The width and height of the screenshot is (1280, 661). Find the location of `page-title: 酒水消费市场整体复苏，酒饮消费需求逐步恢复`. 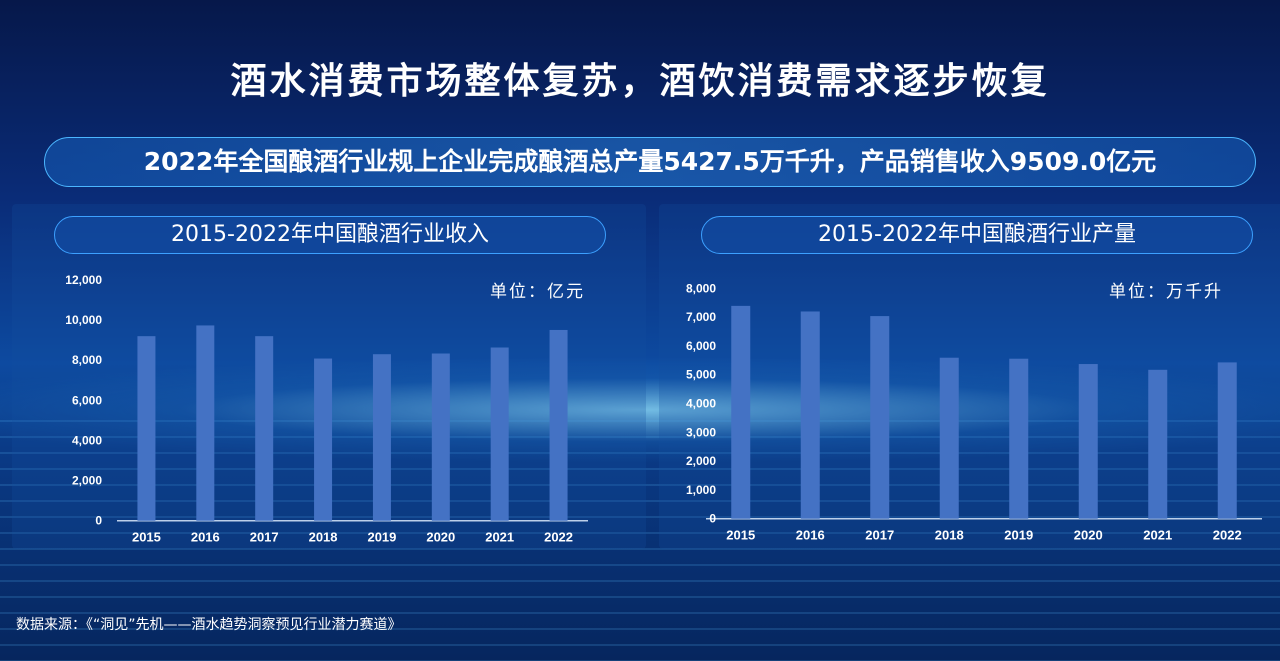

page-title: 酒水消费市场整体复苏，酒饮消费需求逐步恢复 is located at coordinates (640, 81).